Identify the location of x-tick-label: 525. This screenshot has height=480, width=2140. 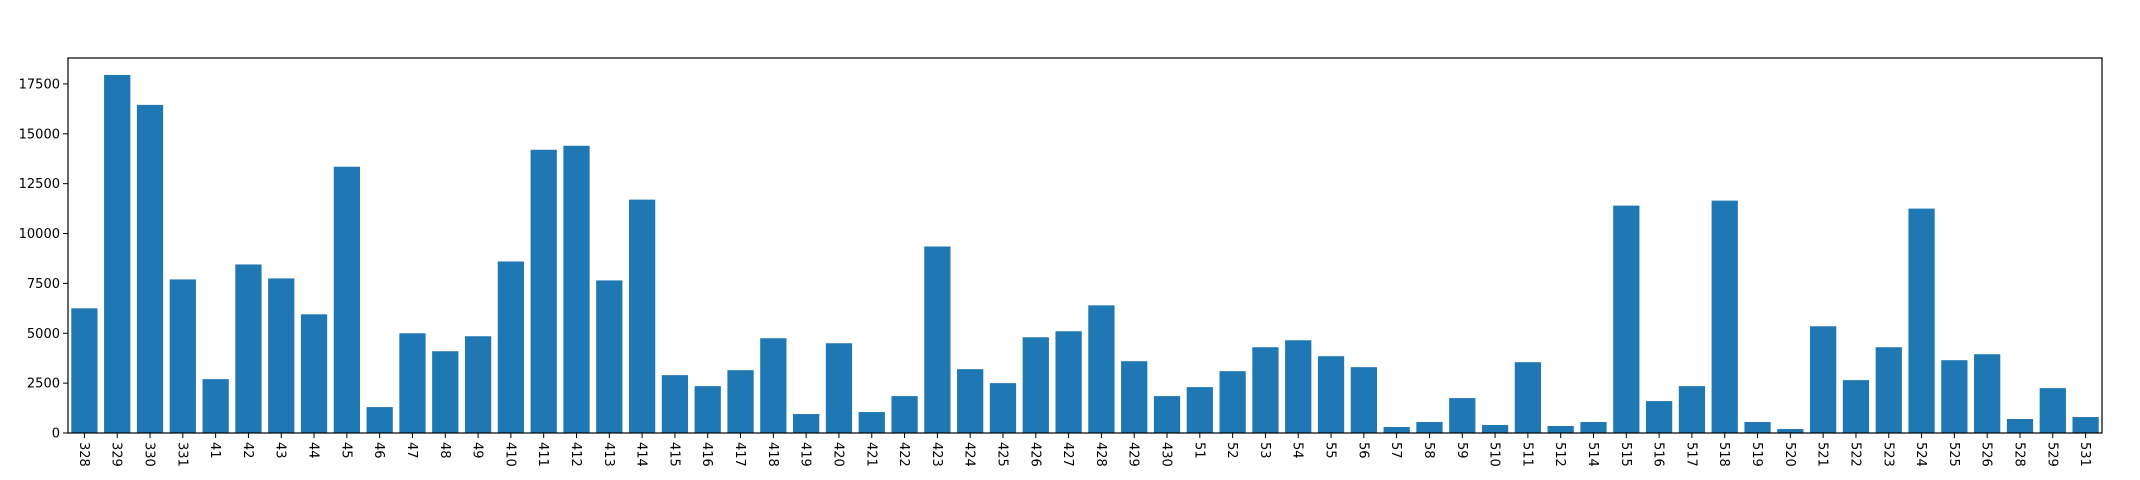
(1953, 454).